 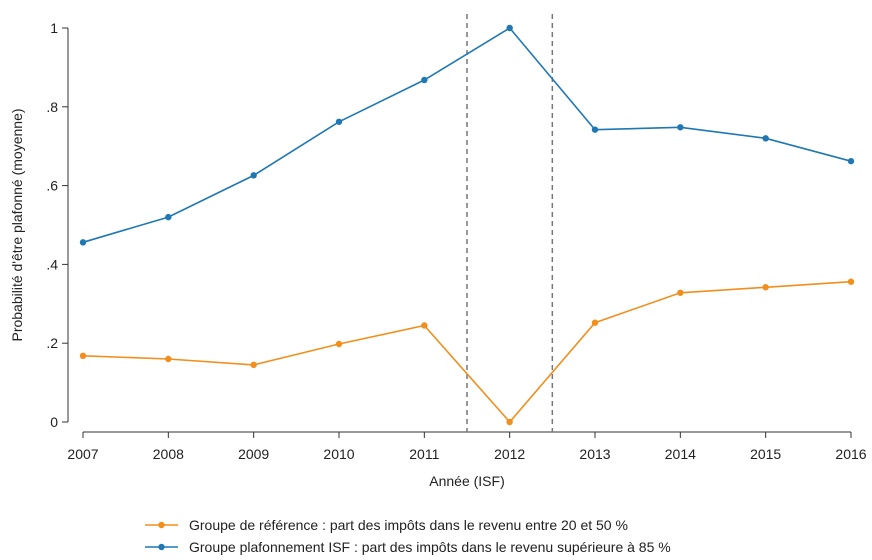 I want to click on x-tick-label: 2009, so click(x=253, y=454).